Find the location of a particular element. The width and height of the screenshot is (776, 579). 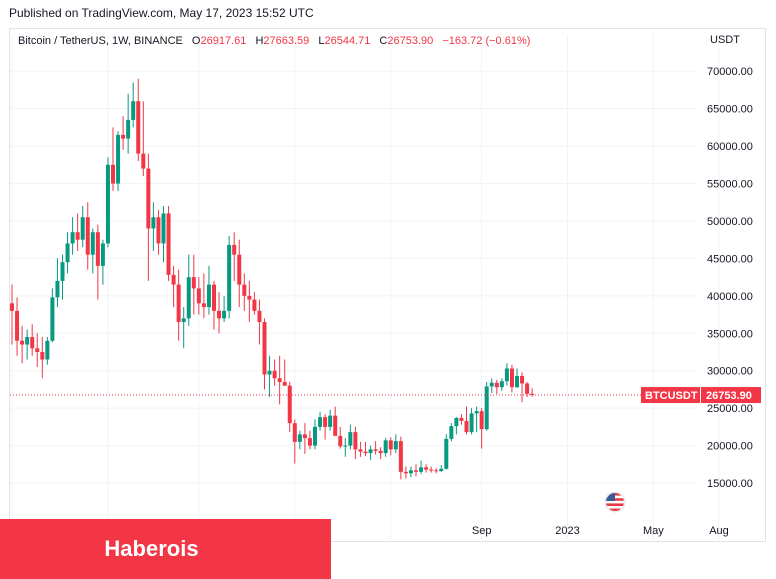

price-badge-symbol: BTCUSDT is located at coordinates (671, 396).